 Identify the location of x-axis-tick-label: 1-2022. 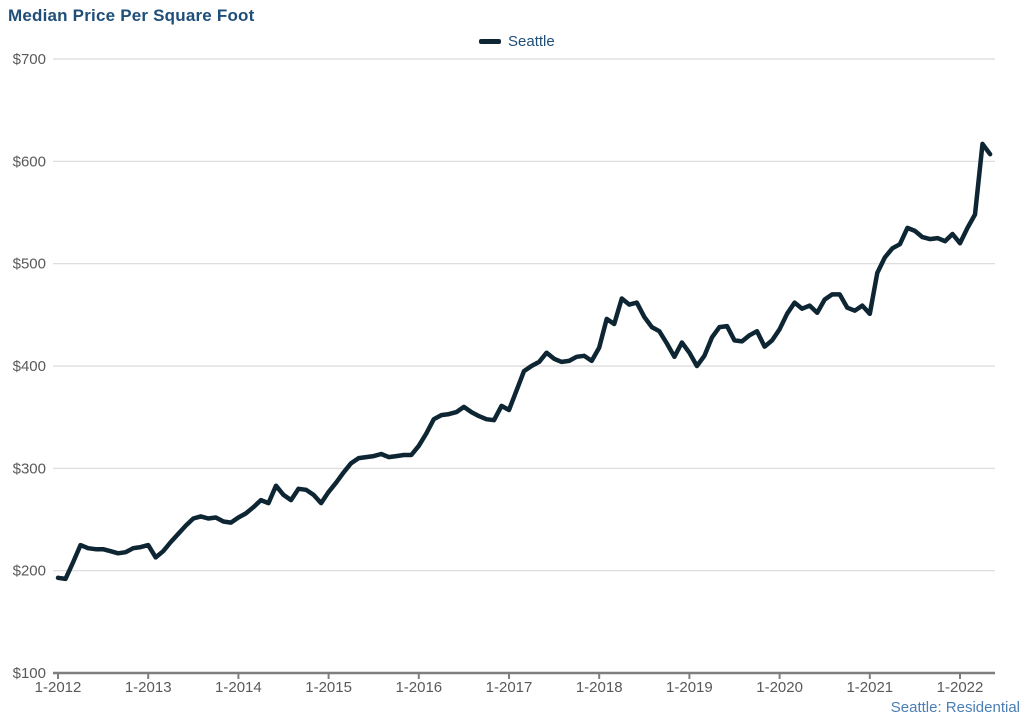
(960, 687).